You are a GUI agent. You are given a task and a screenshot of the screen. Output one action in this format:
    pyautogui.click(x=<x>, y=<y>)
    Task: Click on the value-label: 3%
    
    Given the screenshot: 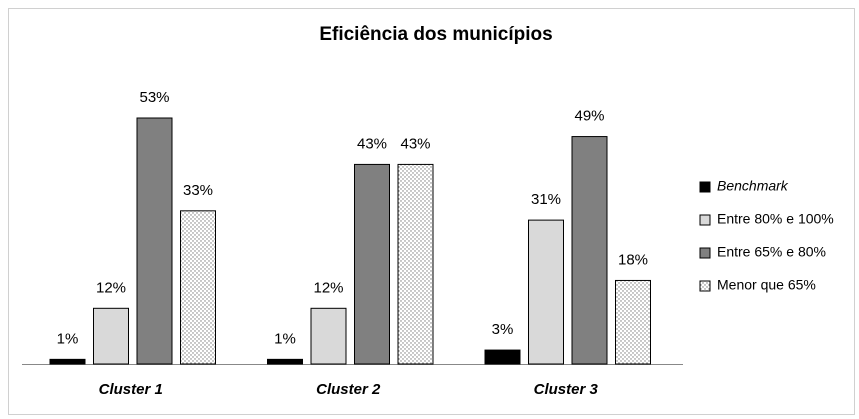 What is the action you would take?
    pyautogui.click(x=503, y=329)
    